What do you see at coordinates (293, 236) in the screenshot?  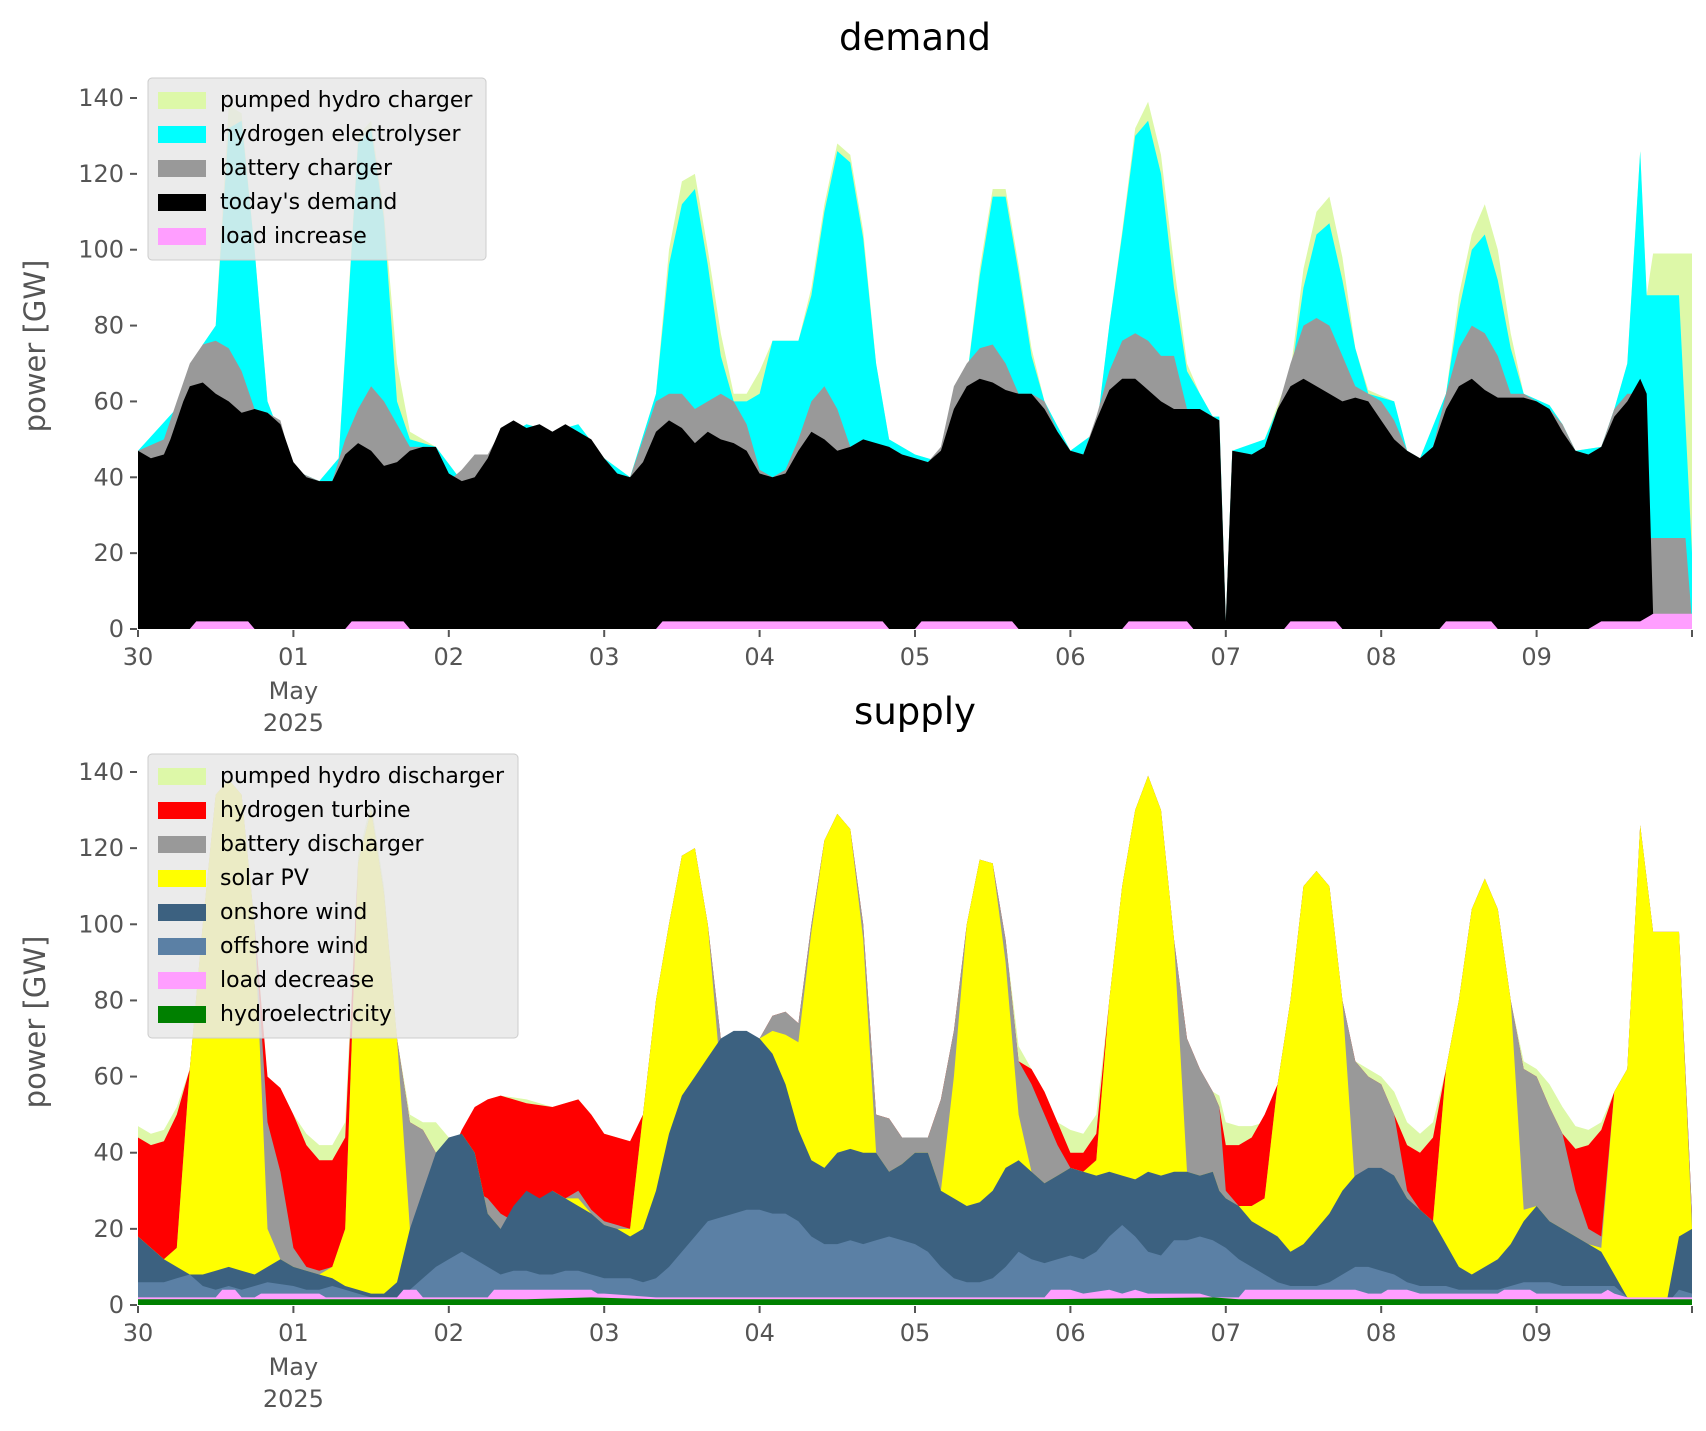 I see `legend-label-load-increase: load increase` at bounding box center [293, 236].